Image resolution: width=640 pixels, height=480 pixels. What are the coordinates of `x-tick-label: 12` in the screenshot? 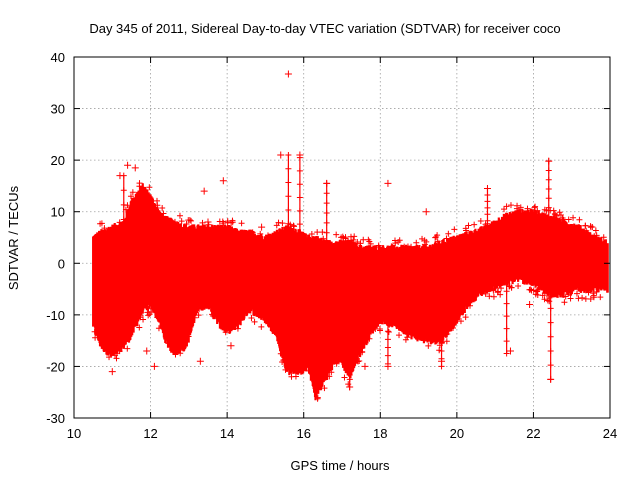 It's located at (150, 433).